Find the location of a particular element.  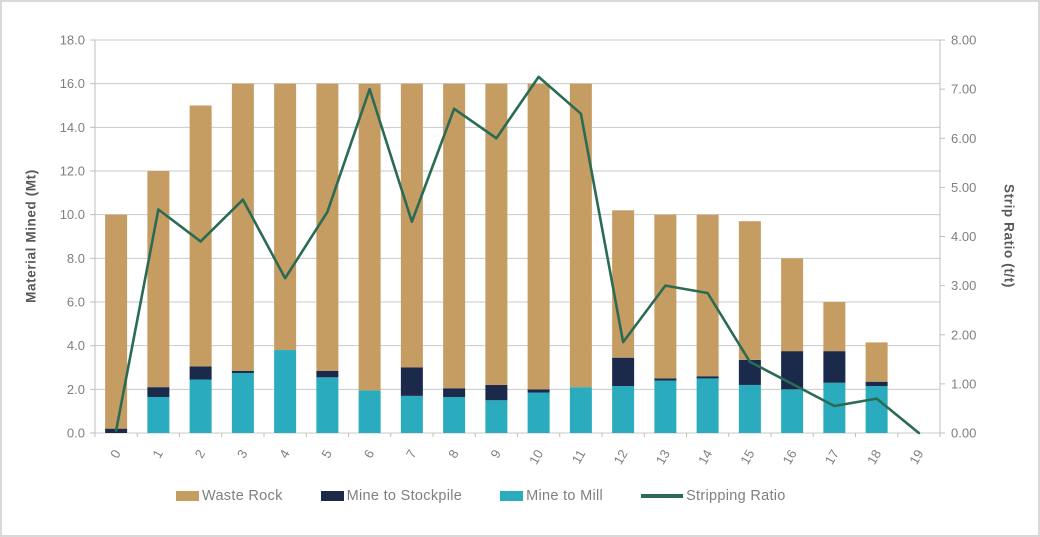

x-axis-label-0: 0 is located at coordinates (115, 454).